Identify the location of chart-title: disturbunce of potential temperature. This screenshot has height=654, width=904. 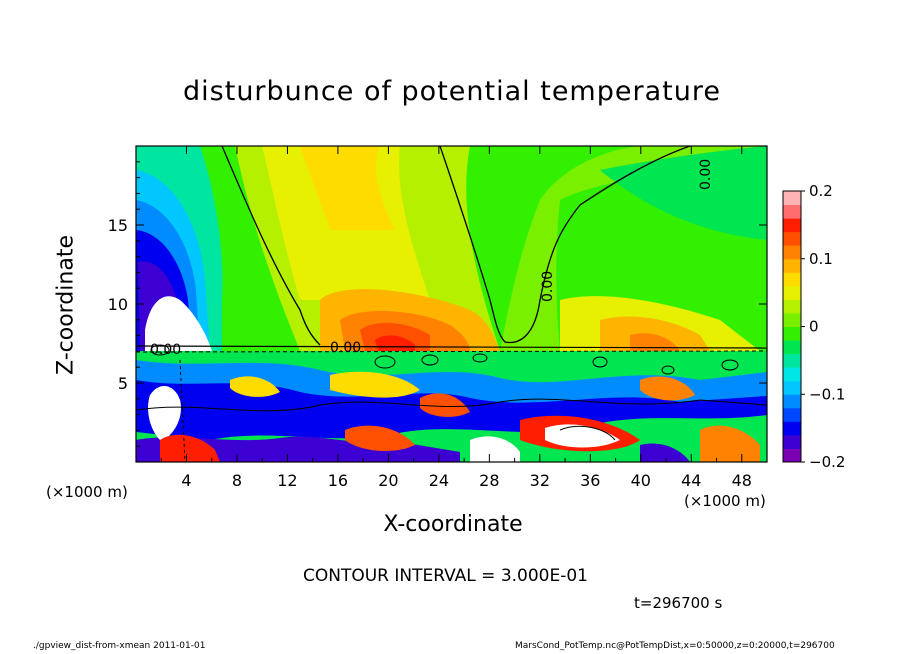
(452, 91).